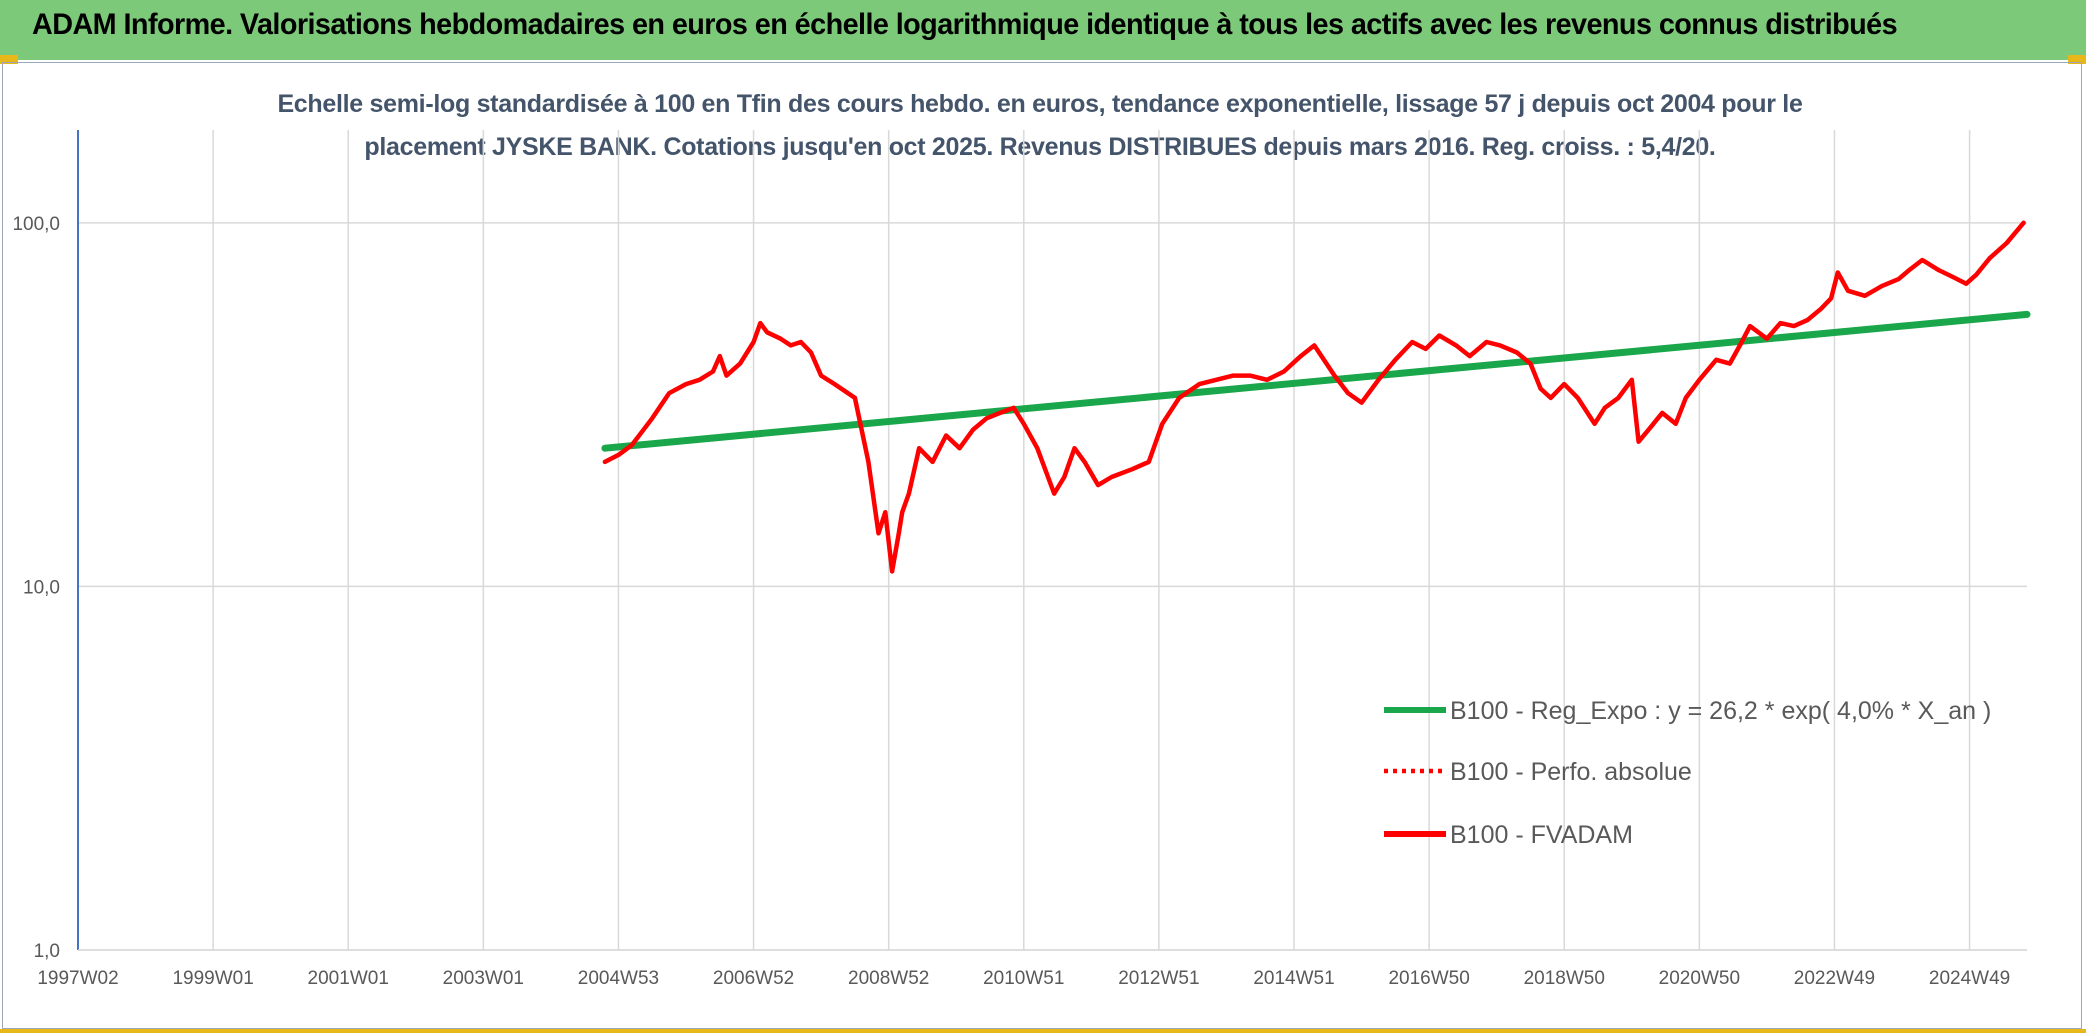  What do you see at coordinates (888, 978) in the screenshot?
I see `x-tick-label: 2008W52` at bounding box center [888, 978].